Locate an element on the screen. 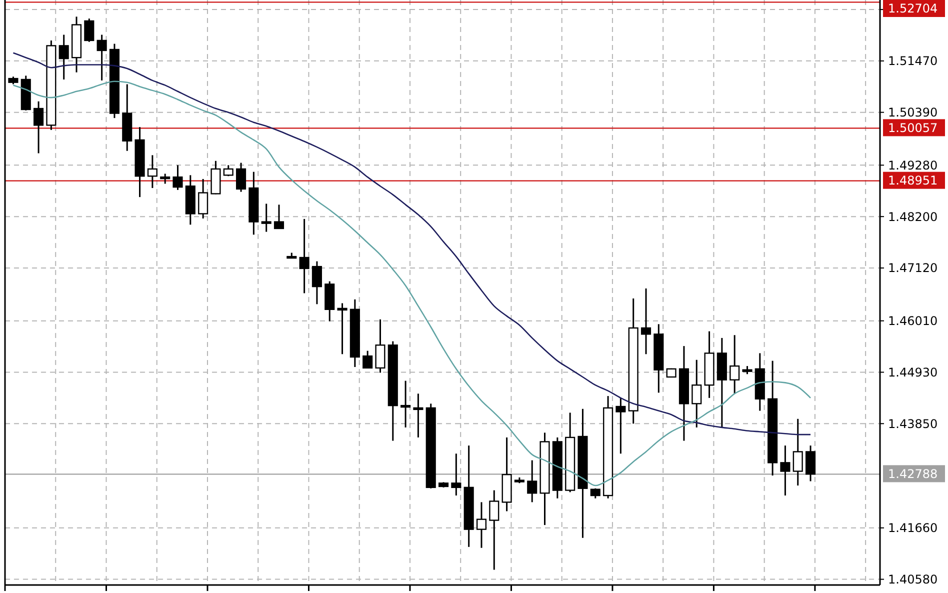  ref-line-label: 1.52704 is located at coordinates (913, 9).